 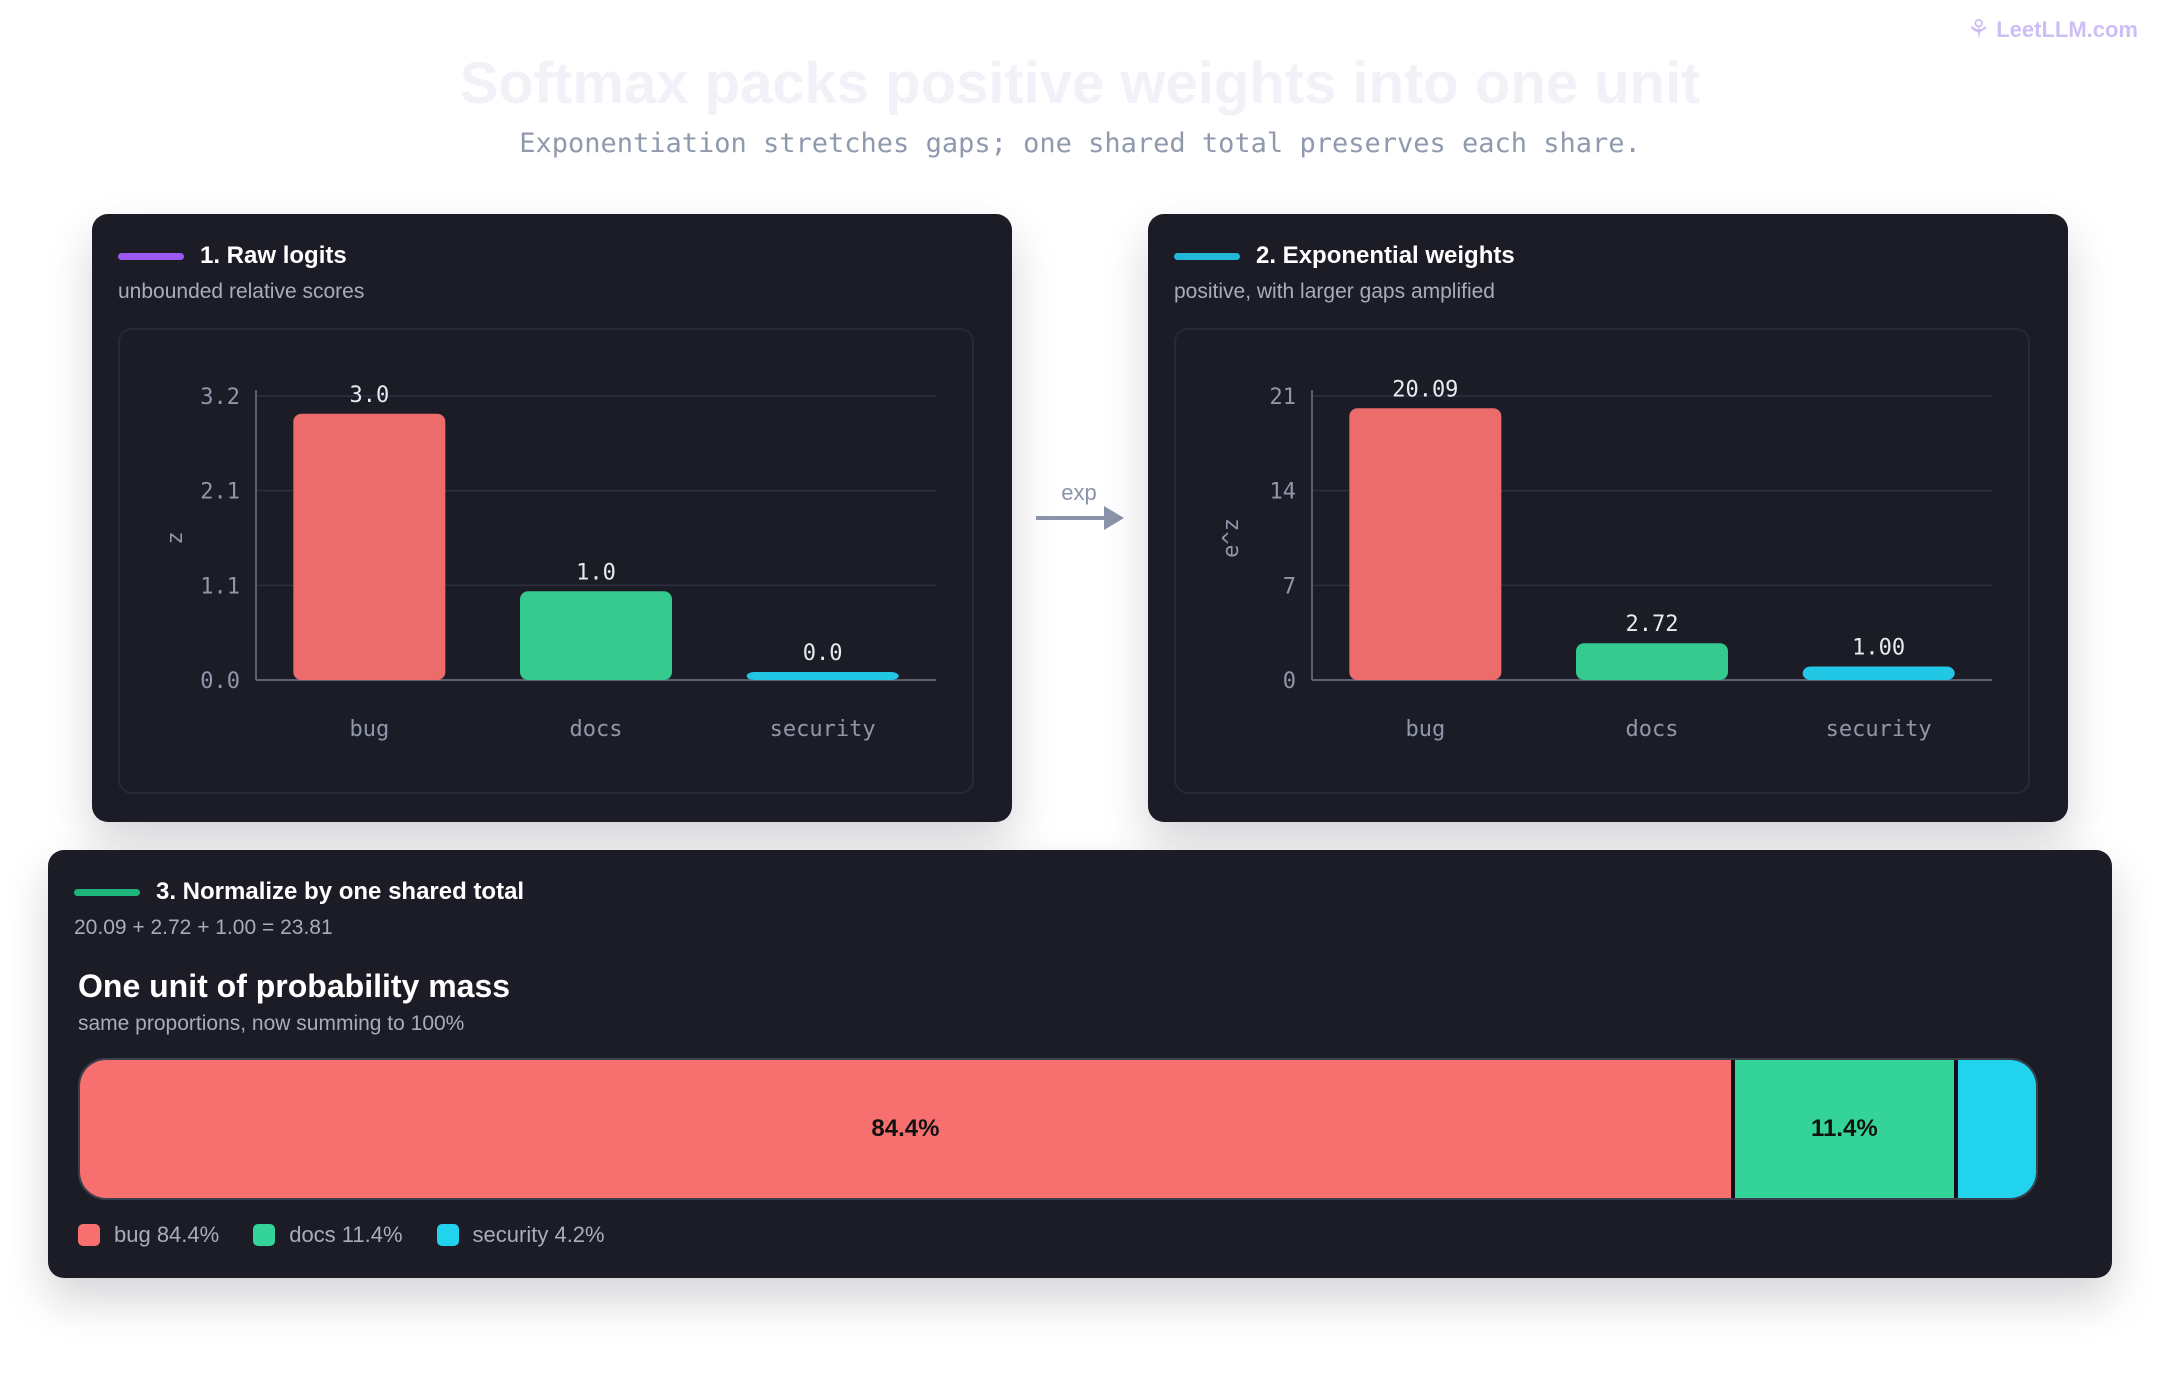 What do you see at coordinates (220, 586) in the screenshot?
I see `y-tick-label: 1.1` at bounding box center [220, 586].